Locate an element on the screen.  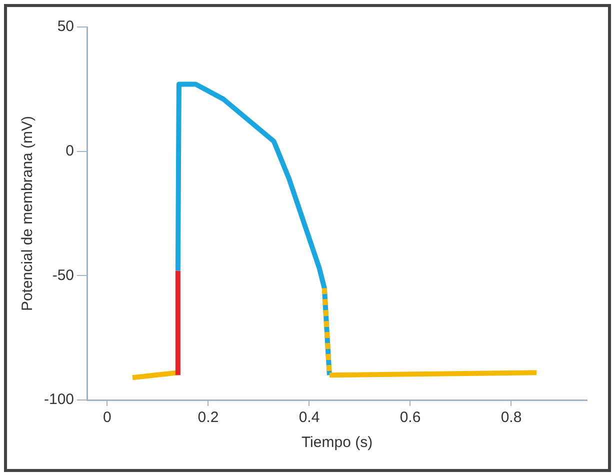
y-tick-label: 0 is located at coordinates (70, 151).